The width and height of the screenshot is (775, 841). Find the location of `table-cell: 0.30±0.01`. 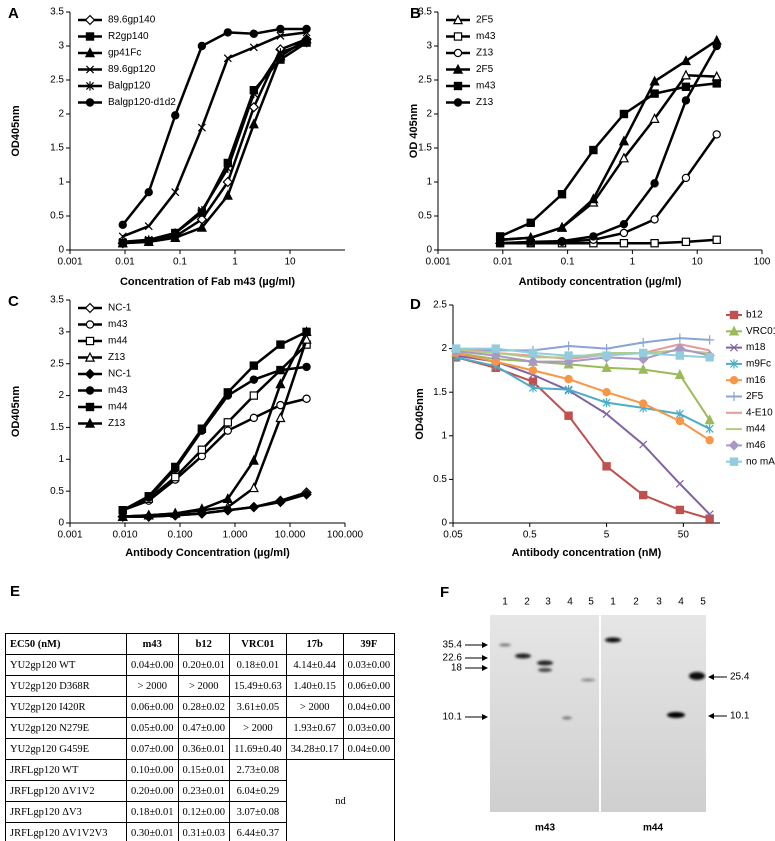

table-cell: 0.30±0.01 is located at coordinates (152, 831).